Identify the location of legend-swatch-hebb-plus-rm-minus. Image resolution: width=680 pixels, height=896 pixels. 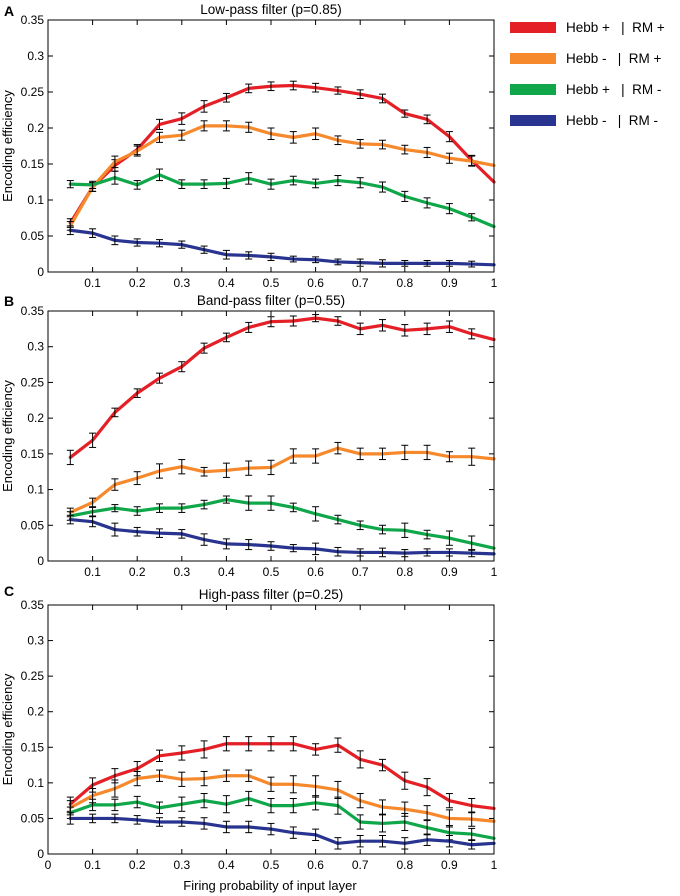
(533, 89).